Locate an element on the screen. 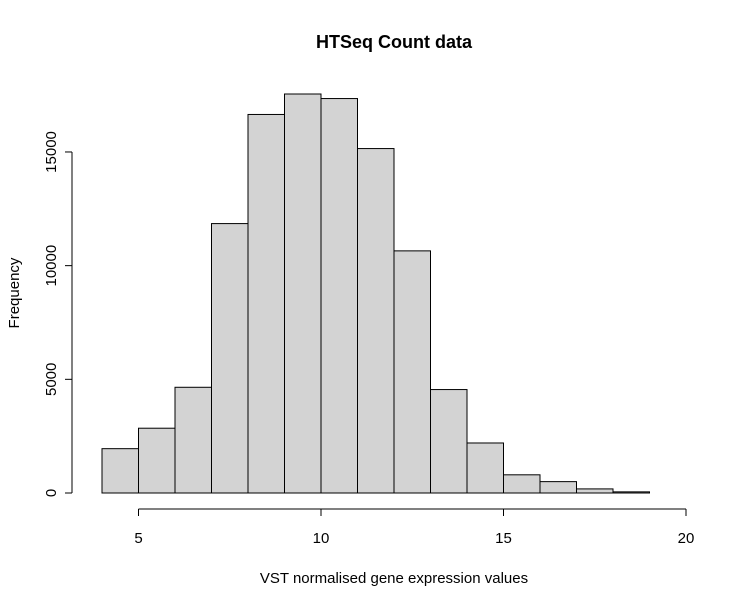  y-tick-label: 15000 is located at coordinates (51, 152).